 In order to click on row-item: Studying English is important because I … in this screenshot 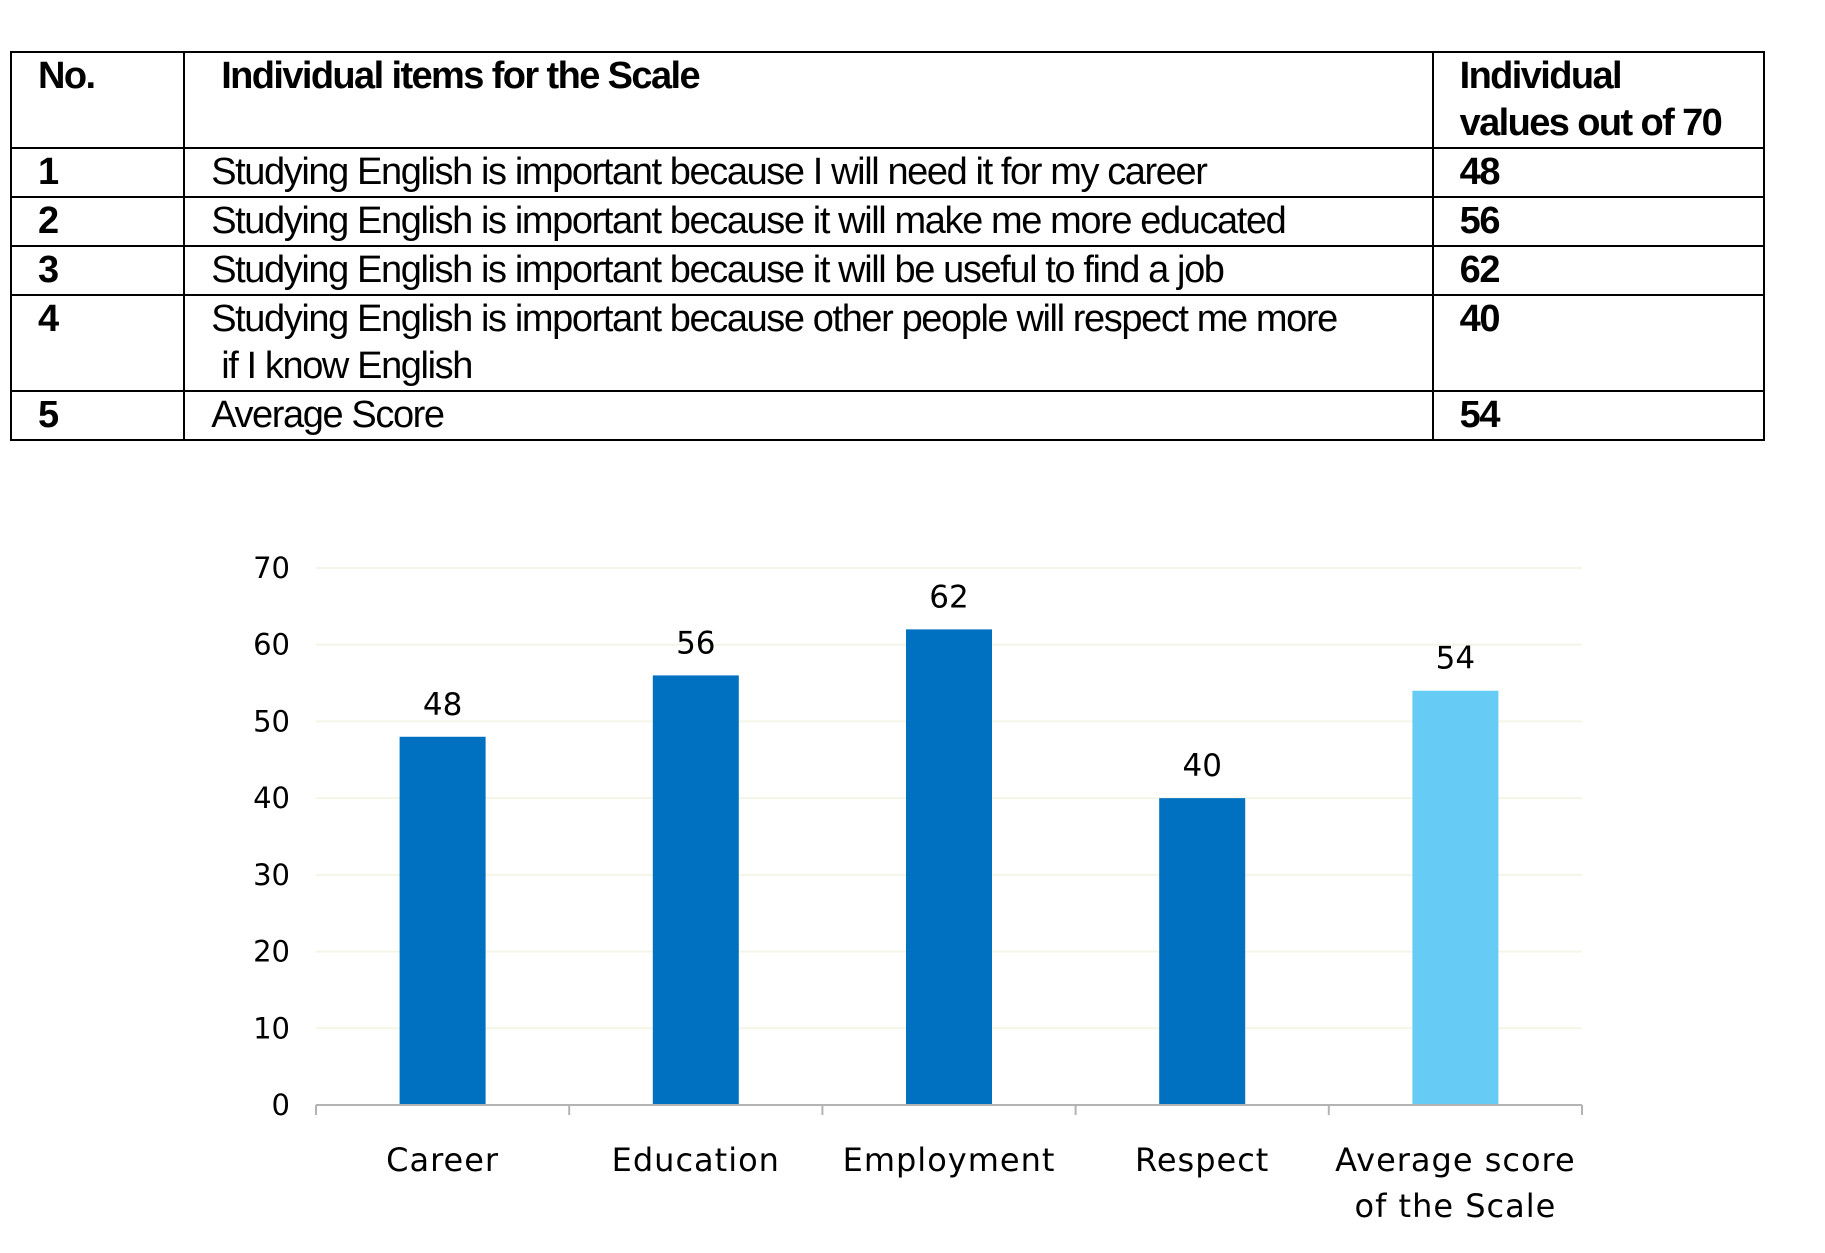, I will do `click(808, 172)`.